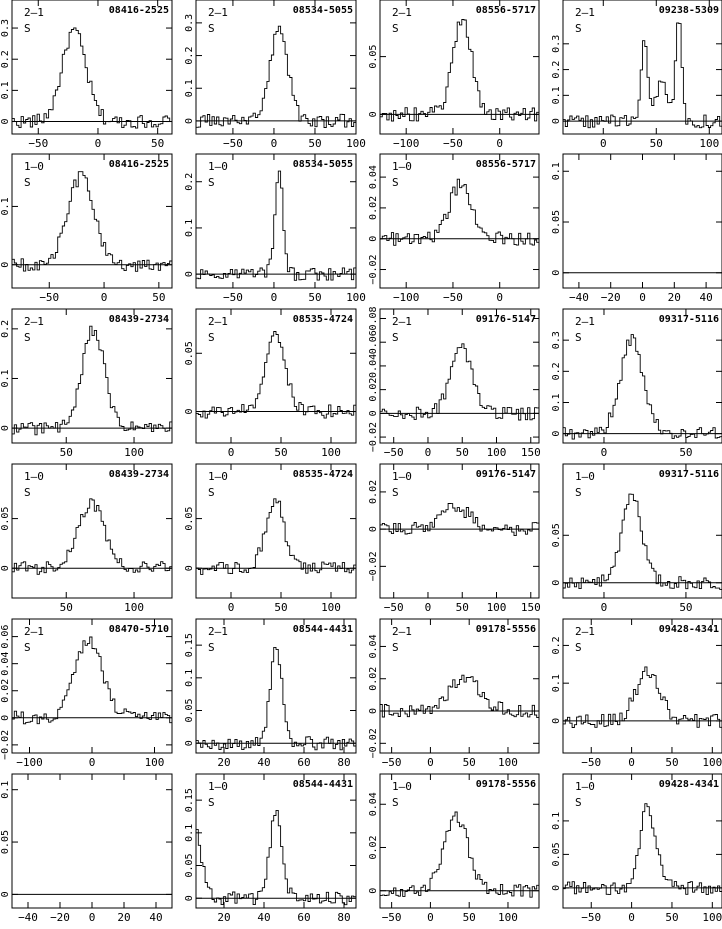 The height and width of the screenshot is (929, 722). What do you see at coordinates (323, 10) in the screenshot?
I see `source-id-label: 08534-5055` at bounding box center [323, 10].